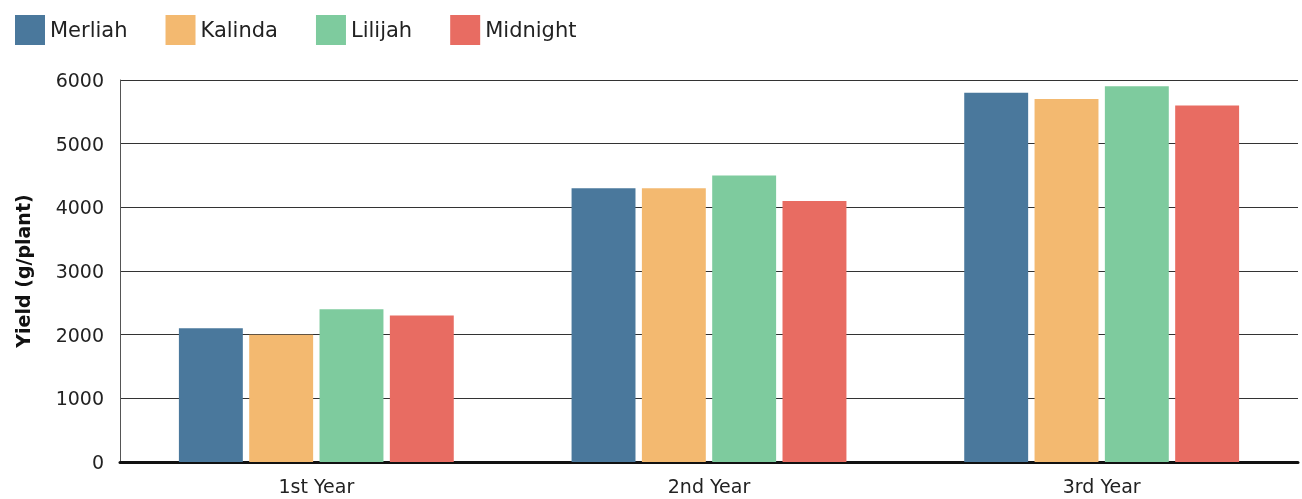 Image resolution: width=1302 pixels, height=499 pixels. What do you see at coordinates (316, 485) in the screenshot?
I see `x-tick-label: 1st Year` at bounding box center [316, 485].